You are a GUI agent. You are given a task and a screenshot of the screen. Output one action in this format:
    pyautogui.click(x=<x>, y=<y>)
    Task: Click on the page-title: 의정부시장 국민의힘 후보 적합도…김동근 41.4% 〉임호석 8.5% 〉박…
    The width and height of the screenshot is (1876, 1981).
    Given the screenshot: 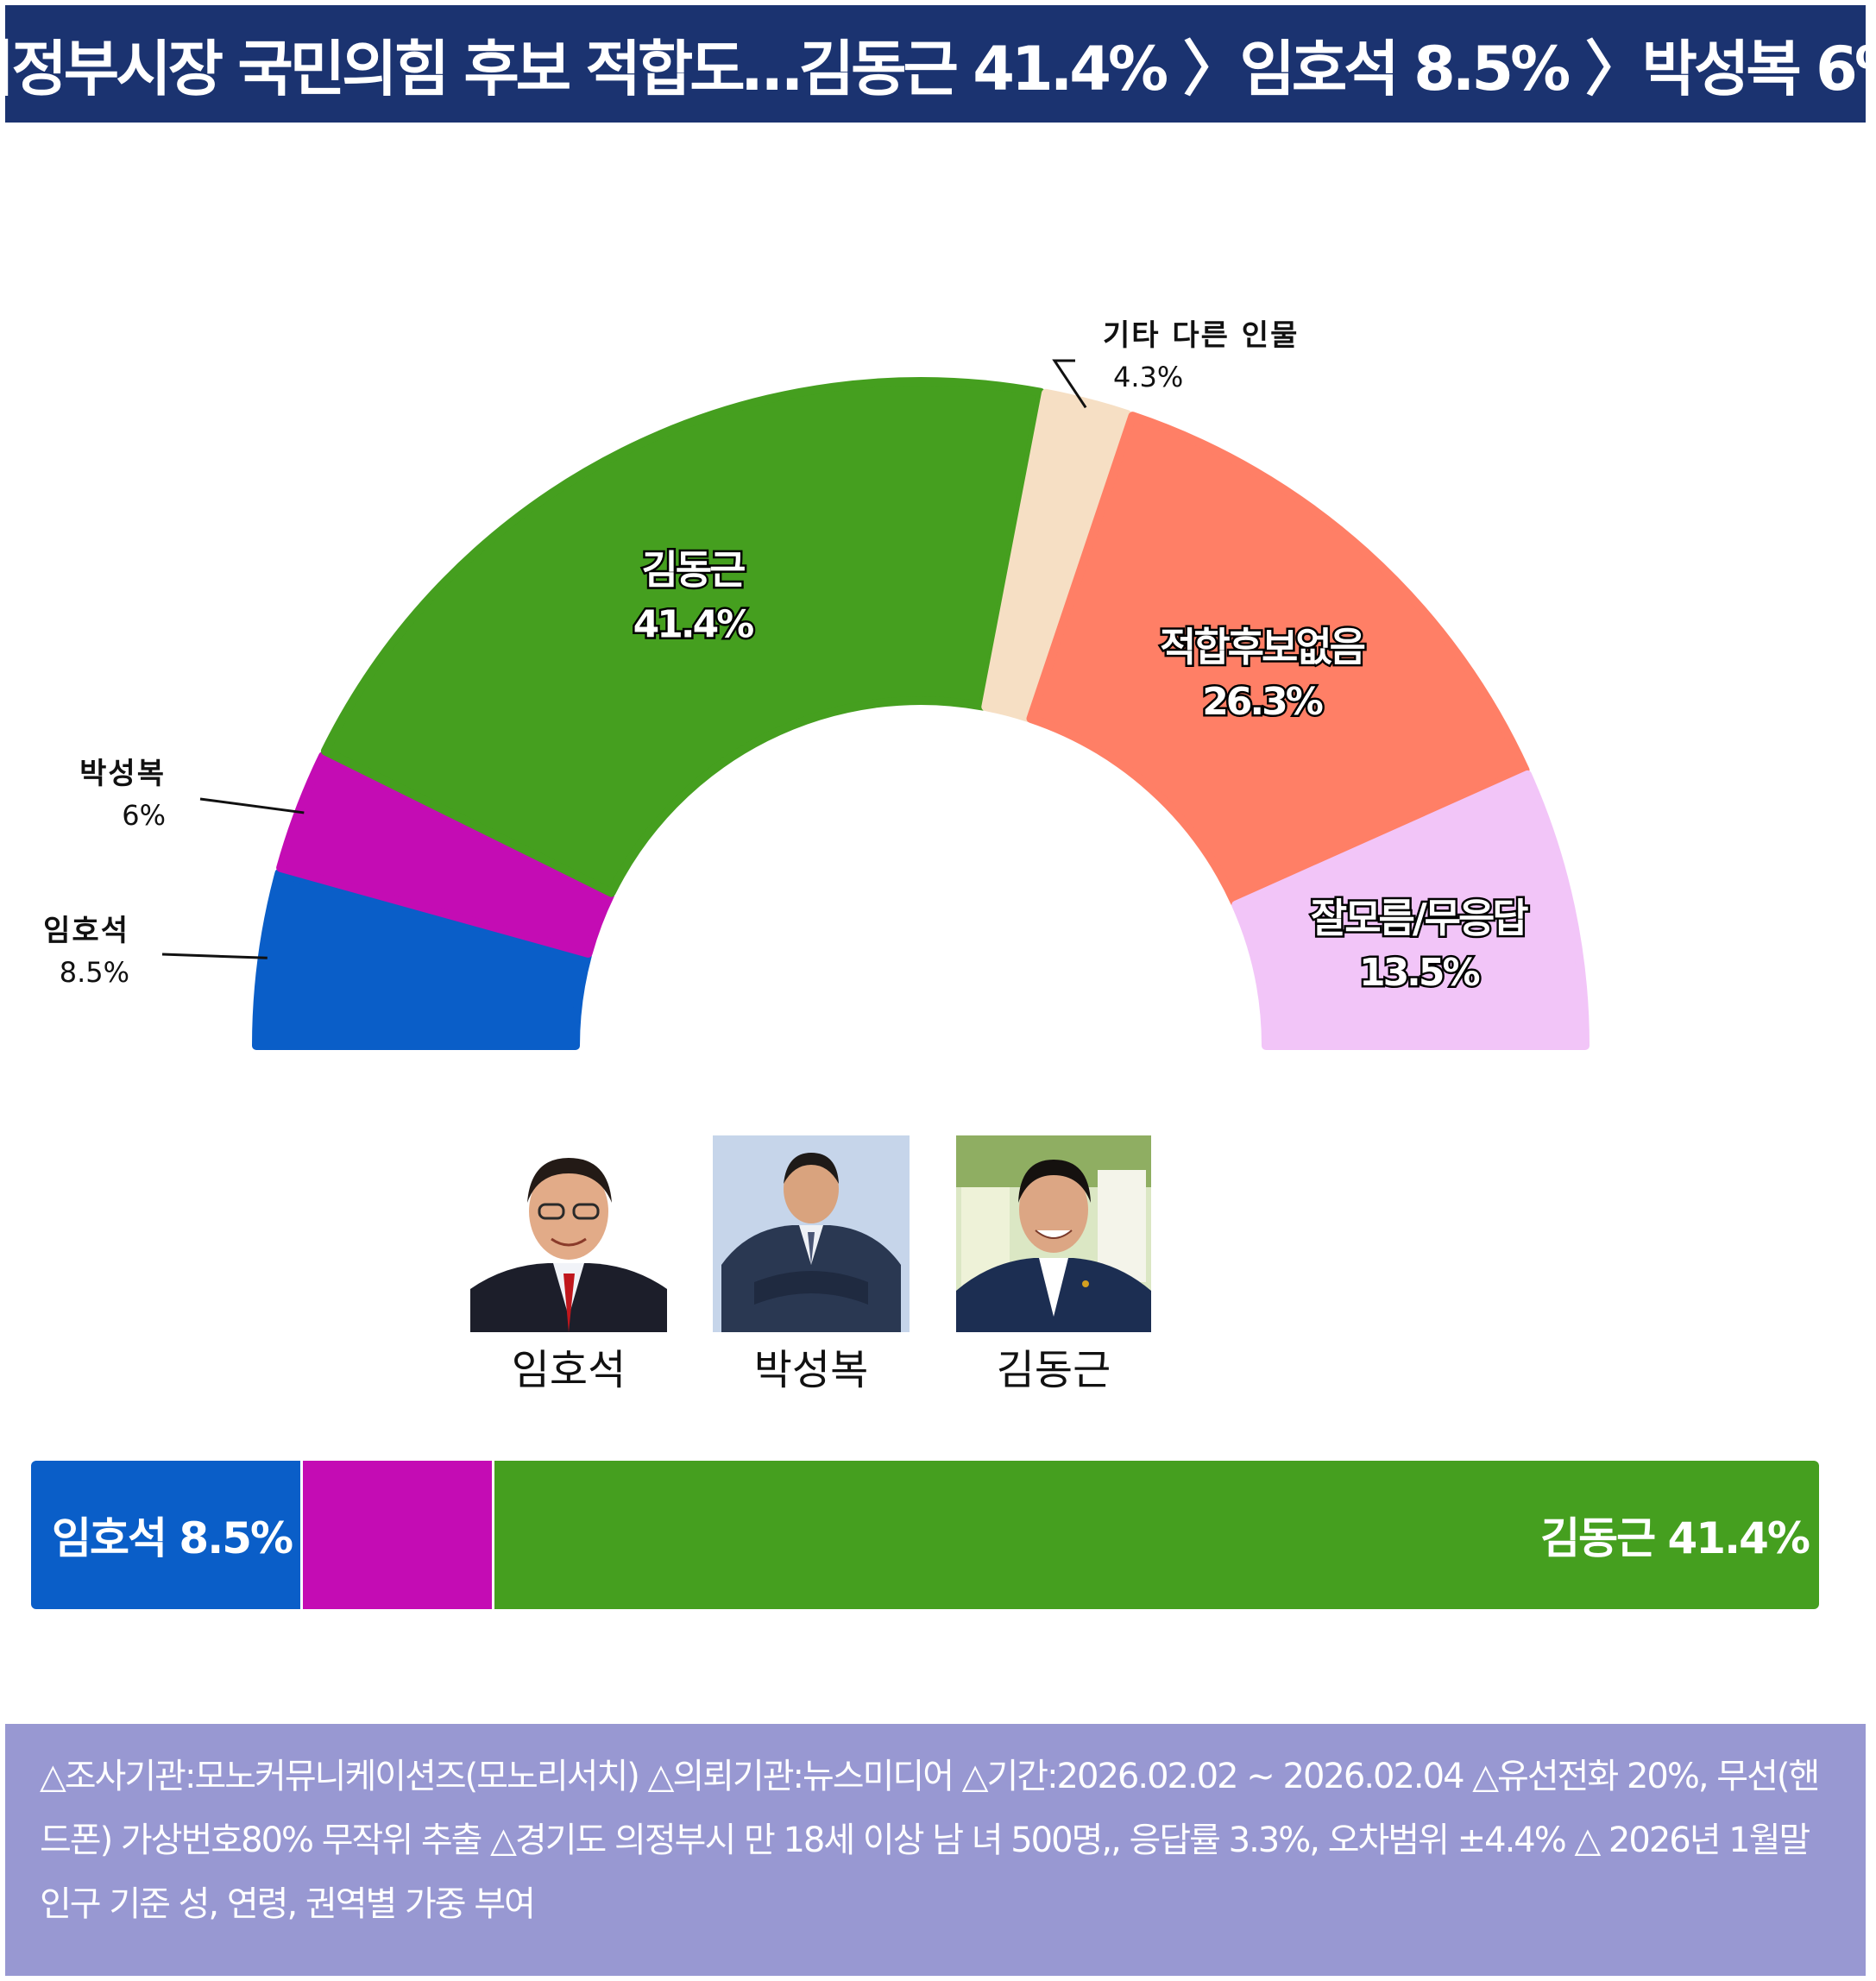 What is the action you would take?
    pyautogui.click(x=938, y=64)
    